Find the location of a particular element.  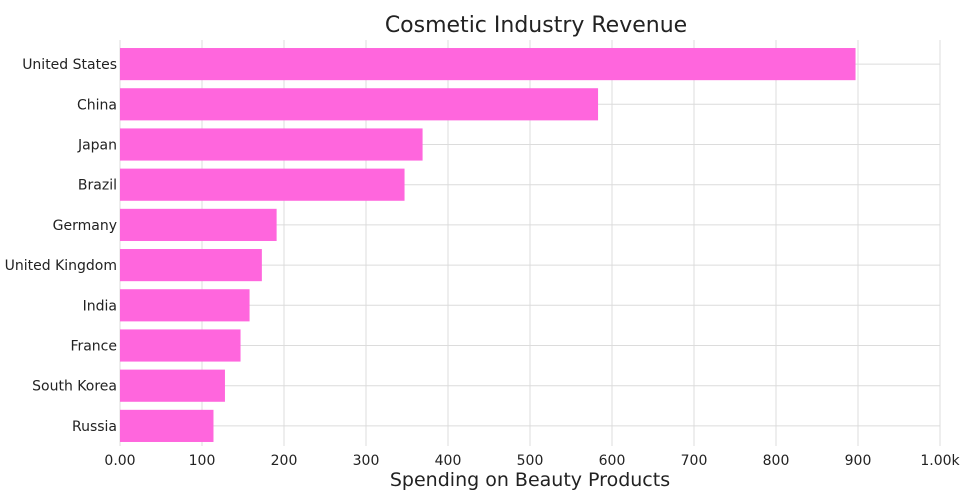

category-label: United States is located at coordinates (69, 65).